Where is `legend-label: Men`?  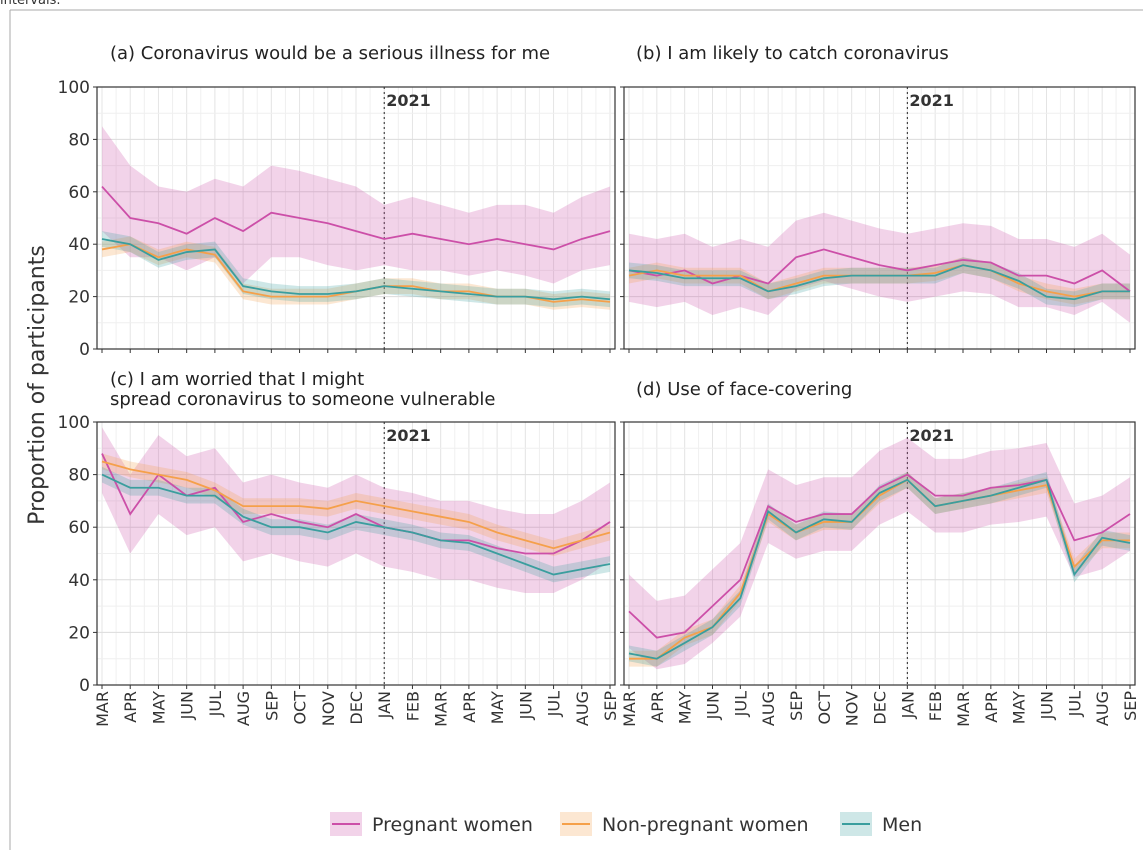 legend-label: Men is located at coordinates (902, 825).